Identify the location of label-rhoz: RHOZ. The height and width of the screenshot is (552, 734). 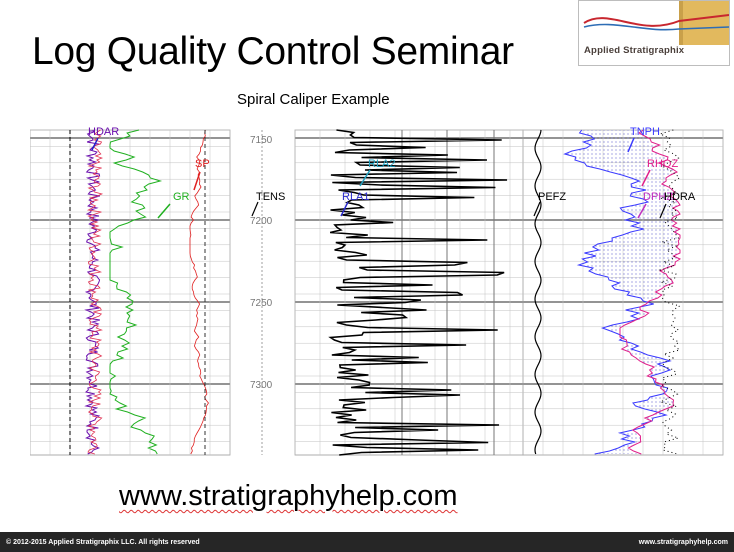
(662, 164).